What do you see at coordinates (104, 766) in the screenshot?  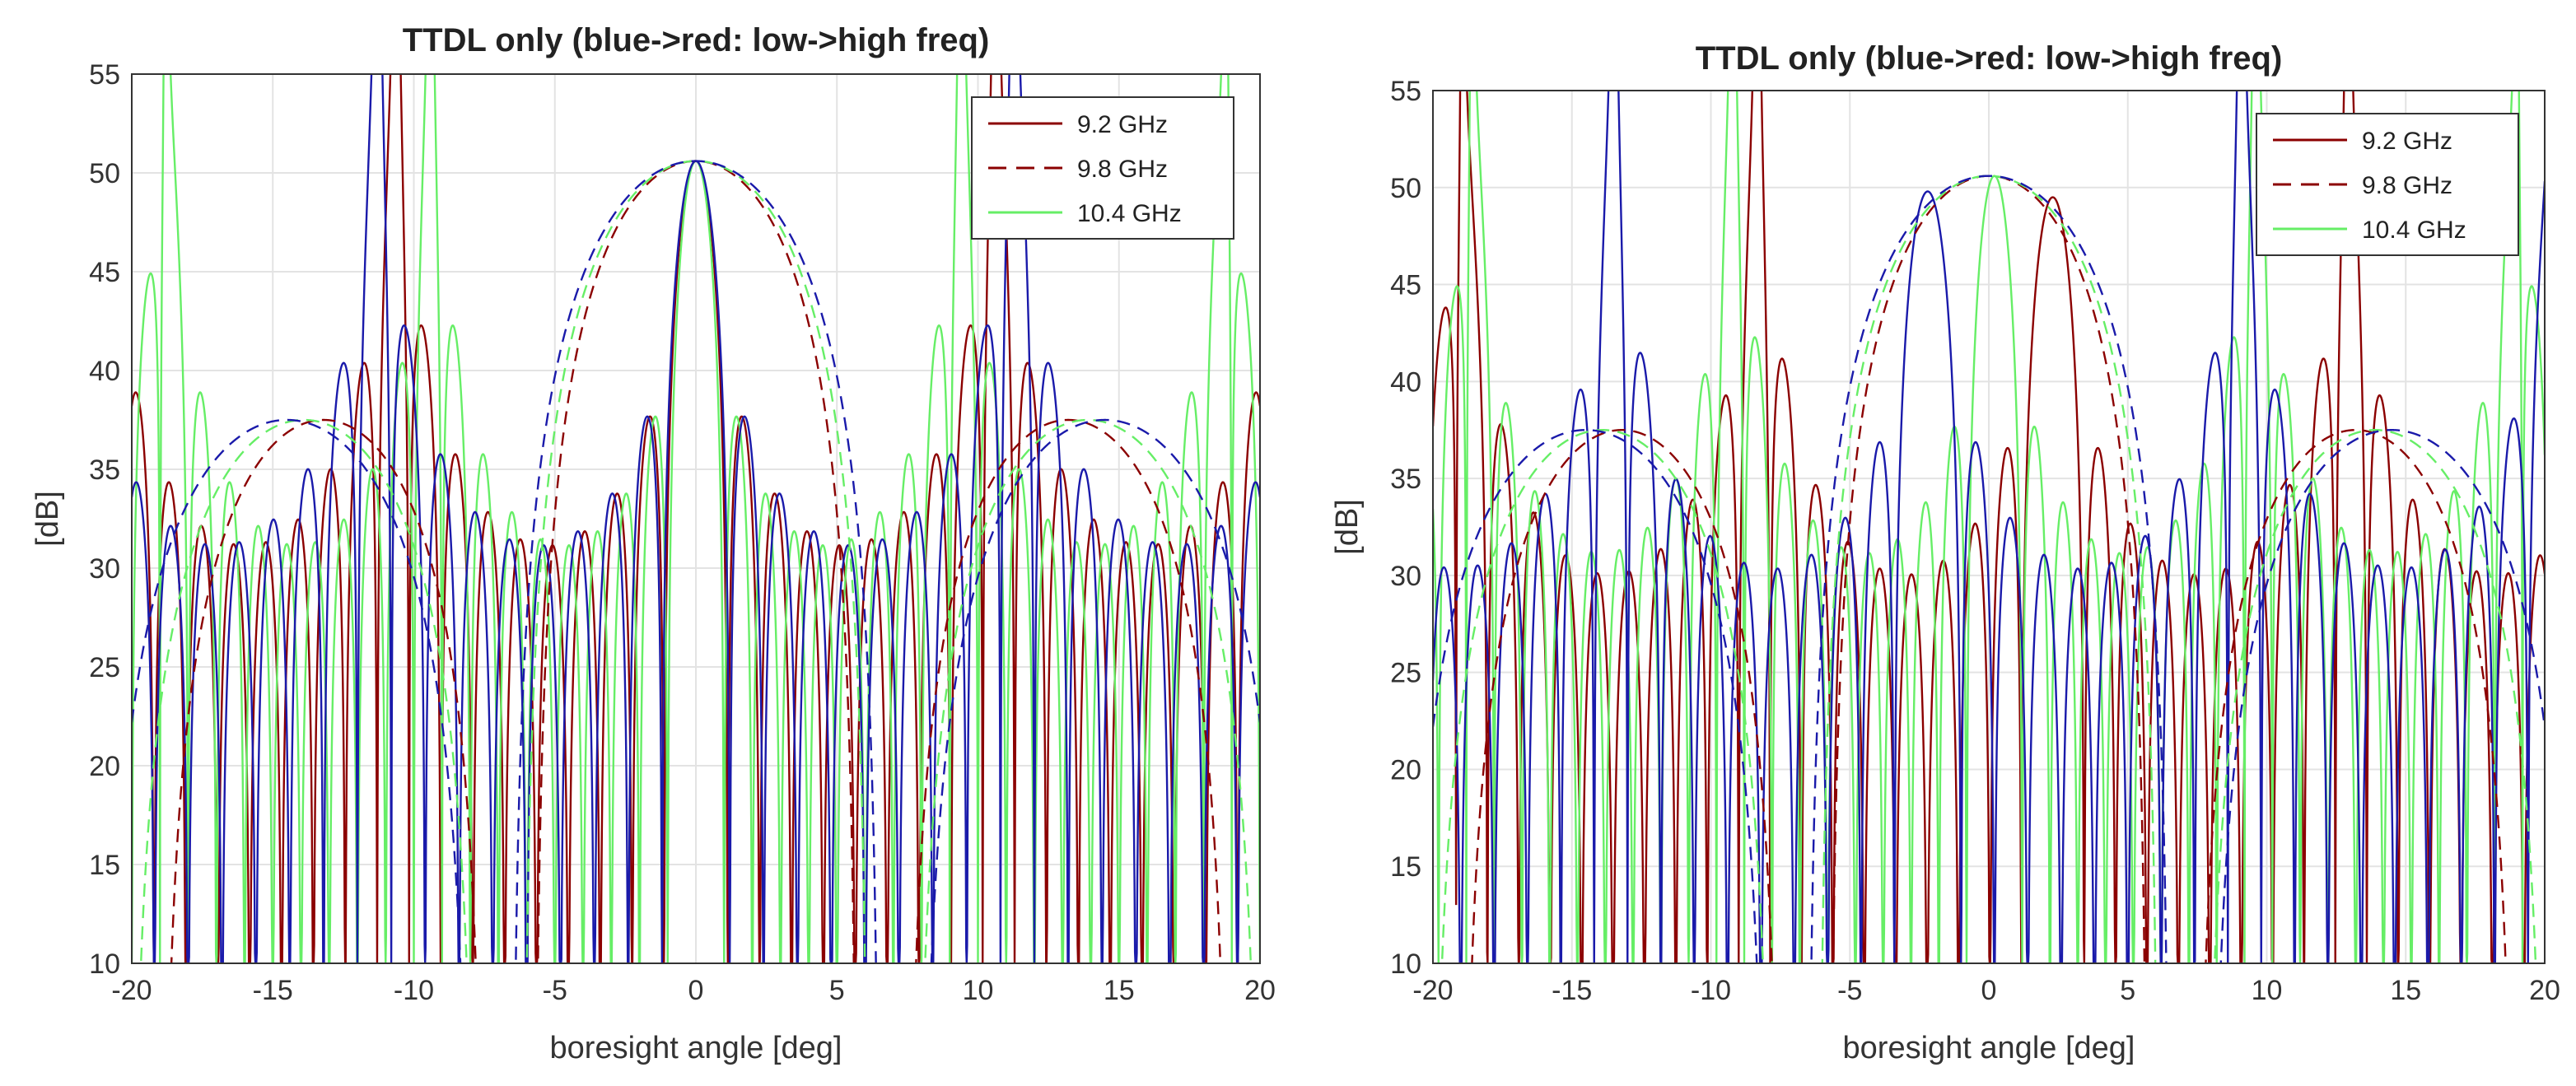 I see `left-y-tick-label: 20` at bounding box center [104, 766].